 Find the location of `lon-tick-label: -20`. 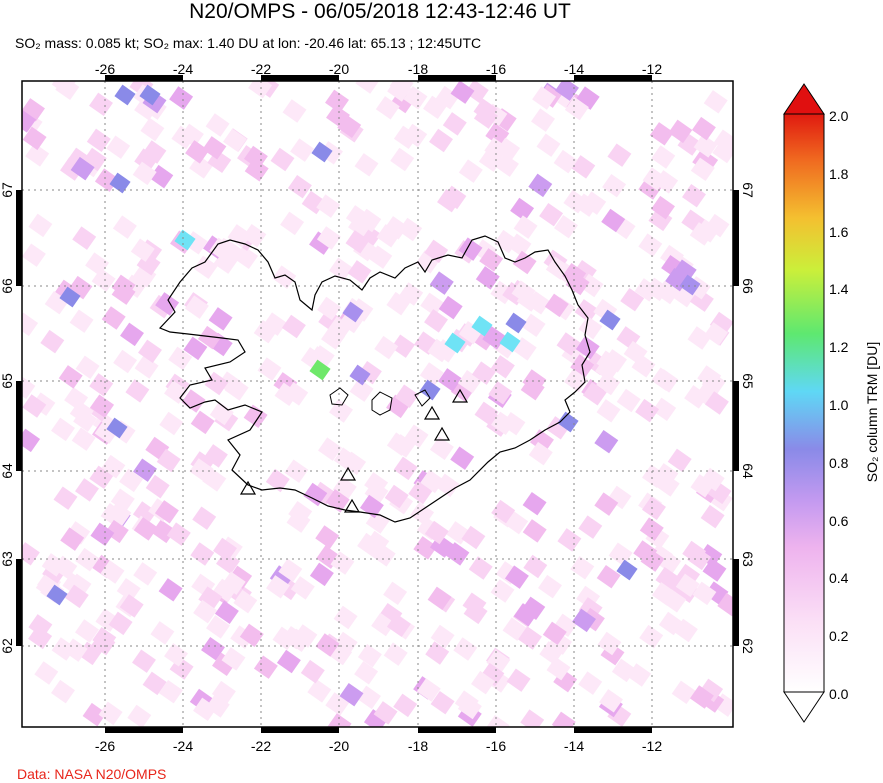

lon-tick-label: -20 is located at coordinates (339, 69).